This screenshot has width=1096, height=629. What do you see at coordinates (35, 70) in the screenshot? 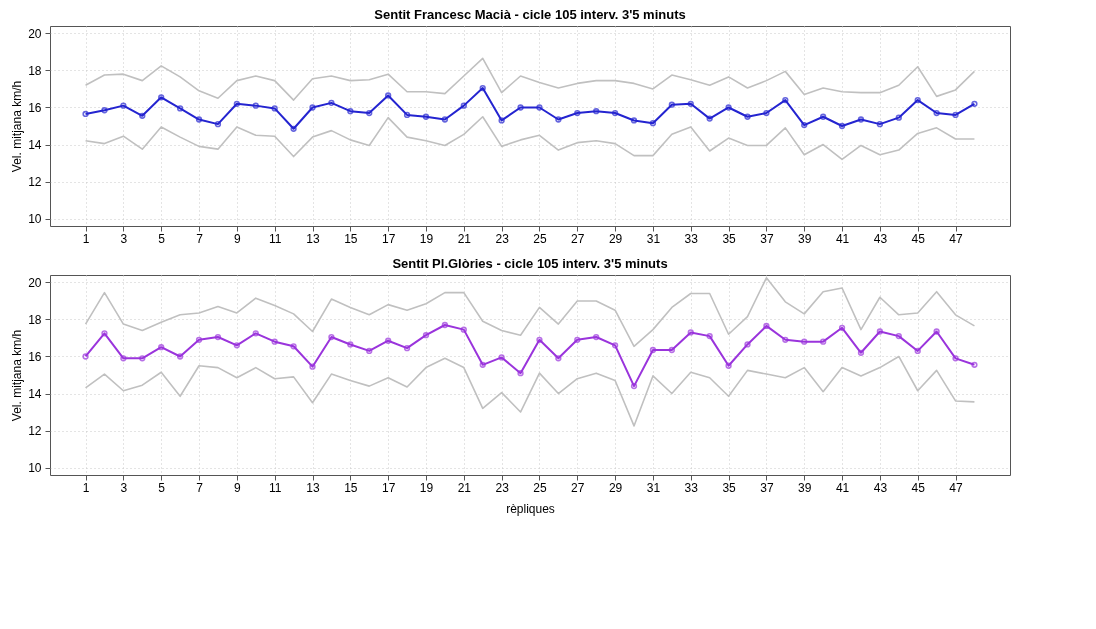
I see `y-tick-label: 18` at bounding box center [35, 70].